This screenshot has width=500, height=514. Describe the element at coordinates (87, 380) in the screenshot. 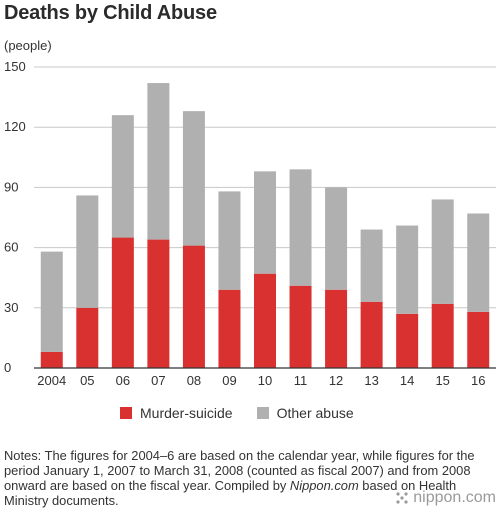

I see `x-tick-label: 05` at that location.